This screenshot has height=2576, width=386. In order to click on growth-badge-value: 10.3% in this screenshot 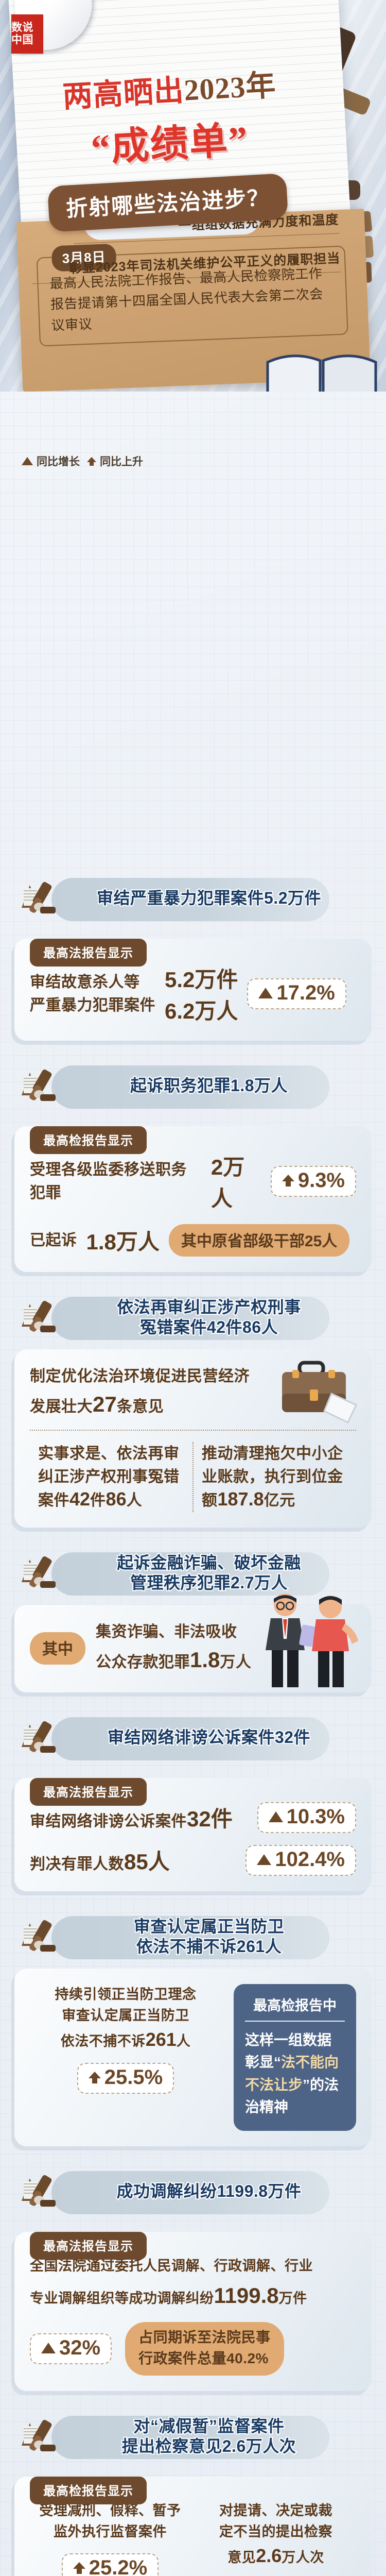, I will do `click(315, 1816)`.